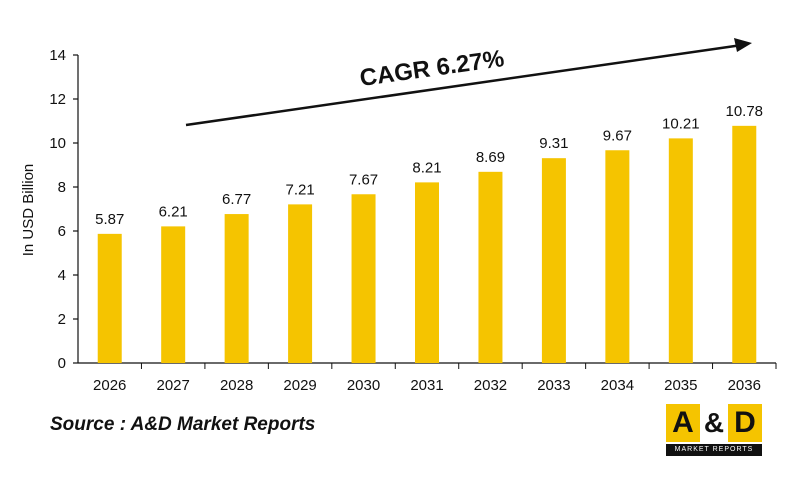  Describe the element at coordinates (617, 385) in the screenshot. I see `x-tick-label-2034: 2034` at that location.